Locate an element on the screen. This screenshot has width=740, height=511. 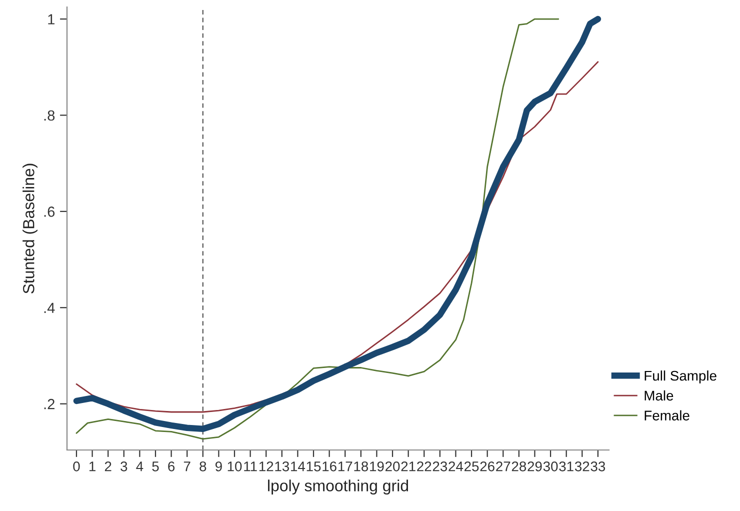
x-tick-label: 26 is located at coordinates (487, 466).